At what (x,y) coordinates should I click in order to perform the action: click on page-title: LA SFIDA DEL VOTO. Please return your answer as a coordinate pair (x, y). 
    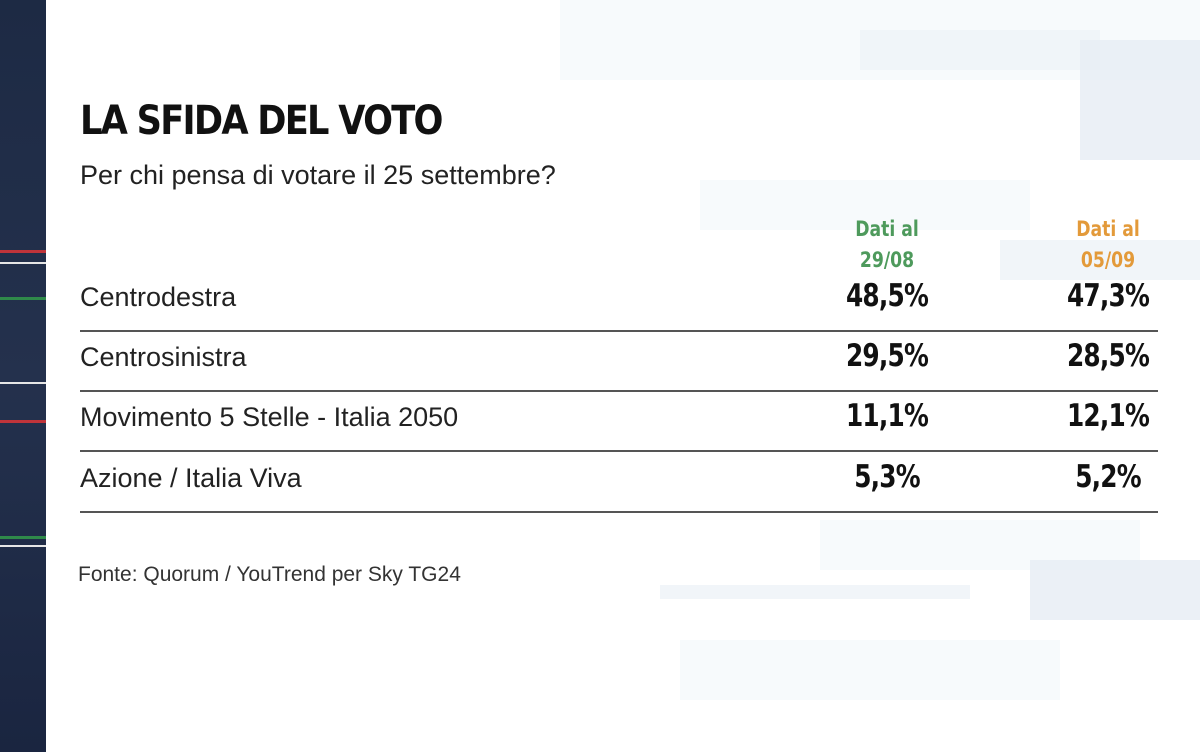
    Looking at the image, I should click on (261, 121).